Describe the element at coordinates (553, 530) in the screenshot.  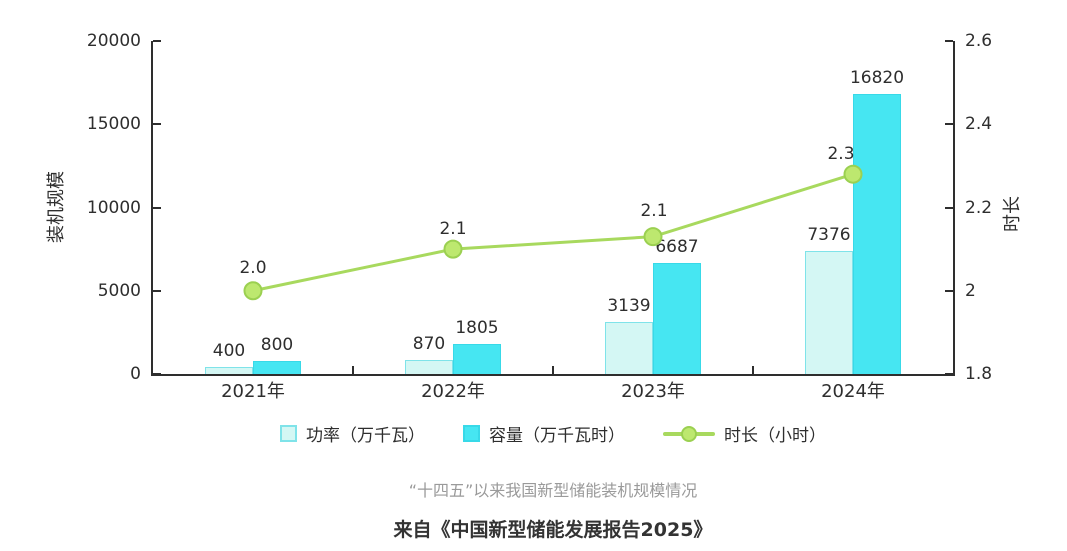
I see `chart-source: 来自《中国新型储能发展报告2025》` at that location.